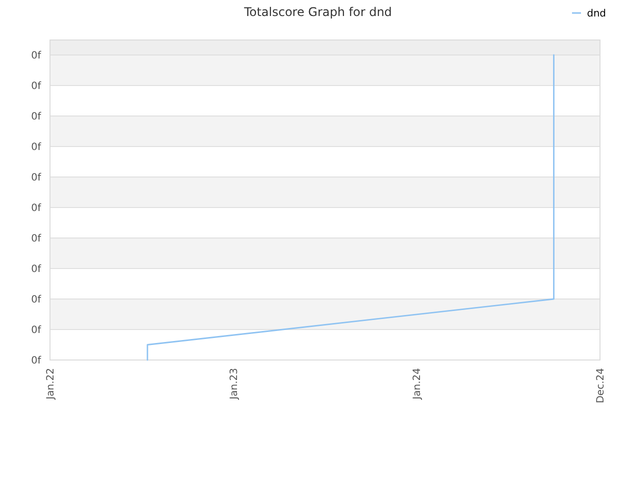 The width and height of the screenshot is (640, 480). I want to click on x-tick-label: Jan.23, so click(234, 384).